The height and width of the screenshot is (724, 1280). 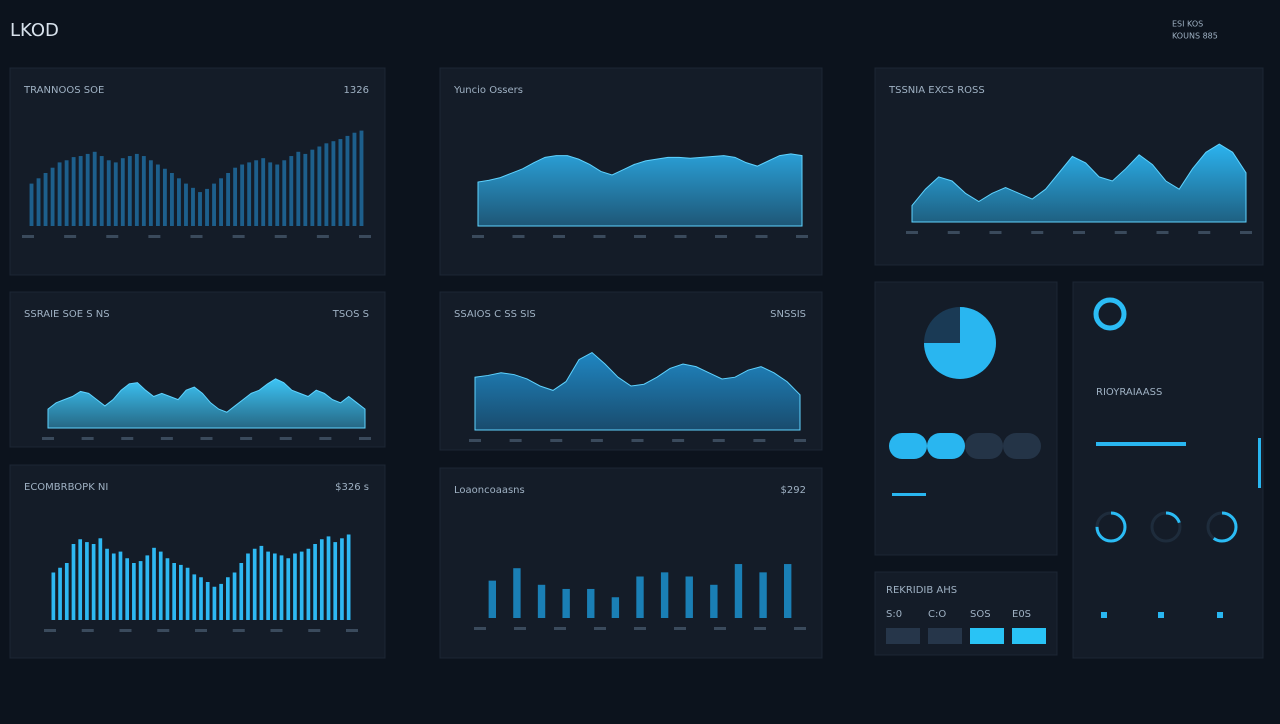 I want to click on gauge-arc, so click(x=1166, y=527).